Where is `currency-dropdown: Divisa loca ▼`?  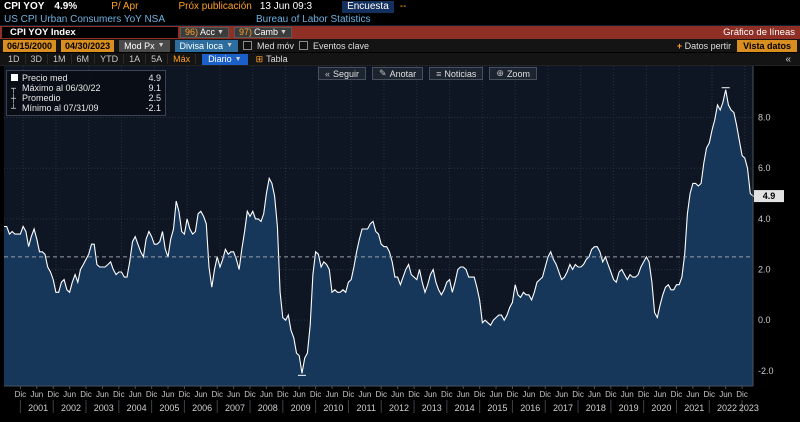
currency-dropdown: Divisa loca ▼ is located at coordinates (206, 45).